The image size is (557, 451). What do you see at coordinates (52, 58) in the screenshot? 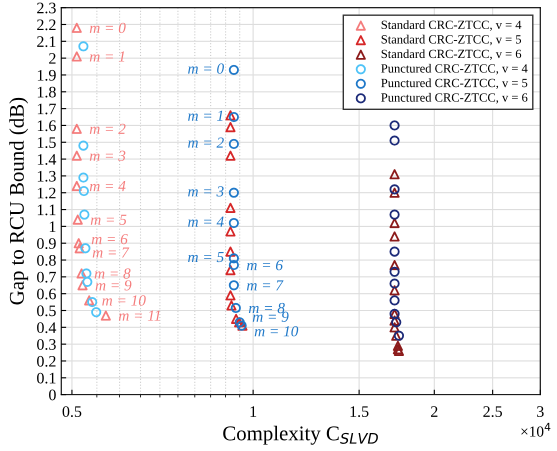
I see `y-tick-label: 2` at bounding box center [52, 58].